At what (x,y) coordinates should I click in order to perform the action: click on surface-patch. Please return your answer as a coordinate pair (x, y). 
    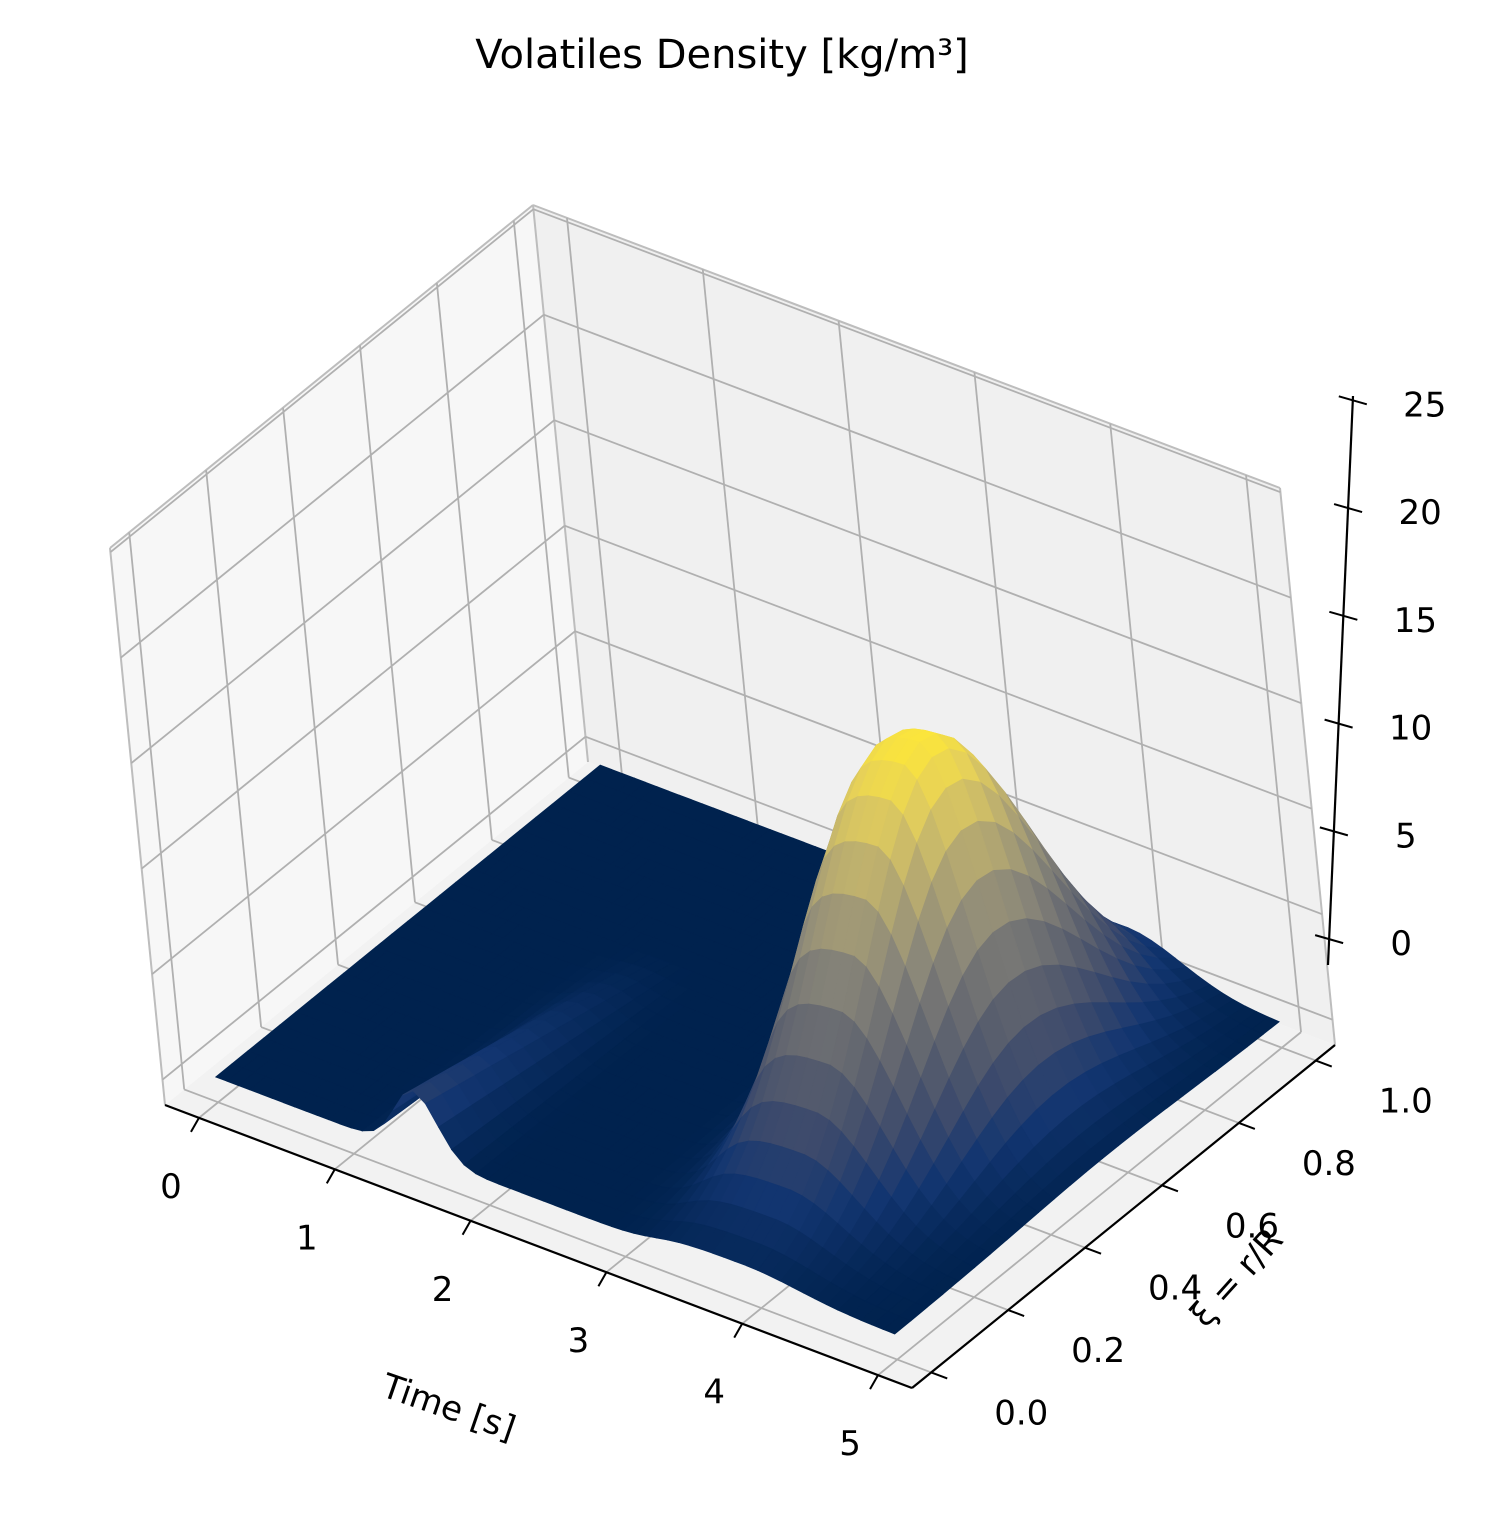
    Looking at the image, I should click on (897, 1325).